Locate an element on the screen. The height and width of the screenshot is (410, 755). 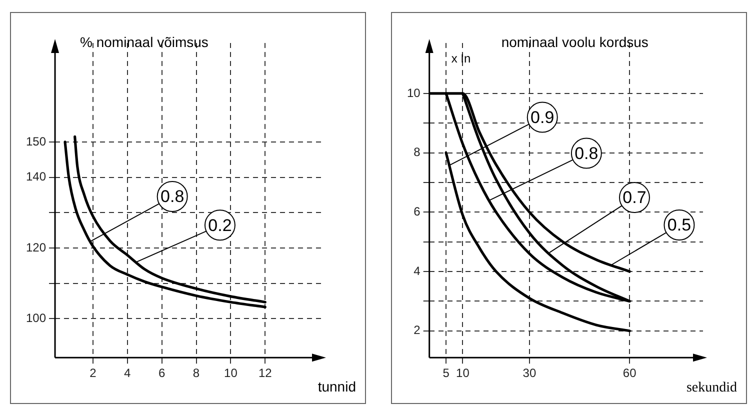
x-tick-label: 5 is located at coordinates (446, 373).